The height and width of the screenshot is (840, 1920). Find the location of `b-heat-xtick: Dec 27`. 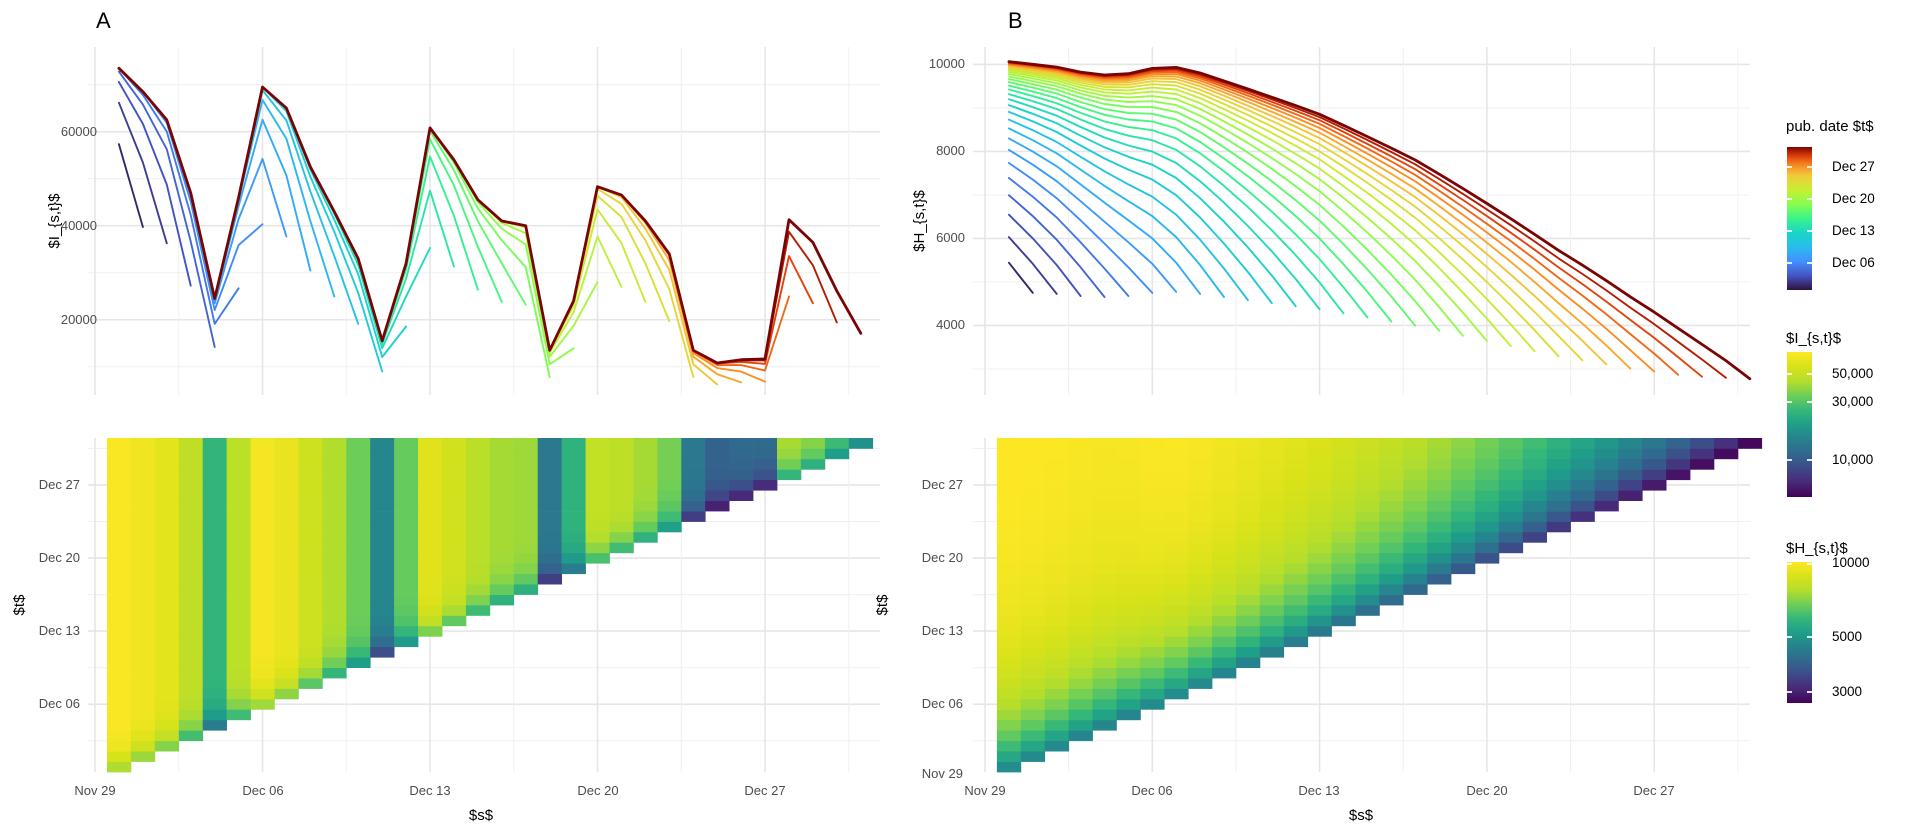

b-heat-xtick: Dec 27 is located at coordinates (1654, 790).